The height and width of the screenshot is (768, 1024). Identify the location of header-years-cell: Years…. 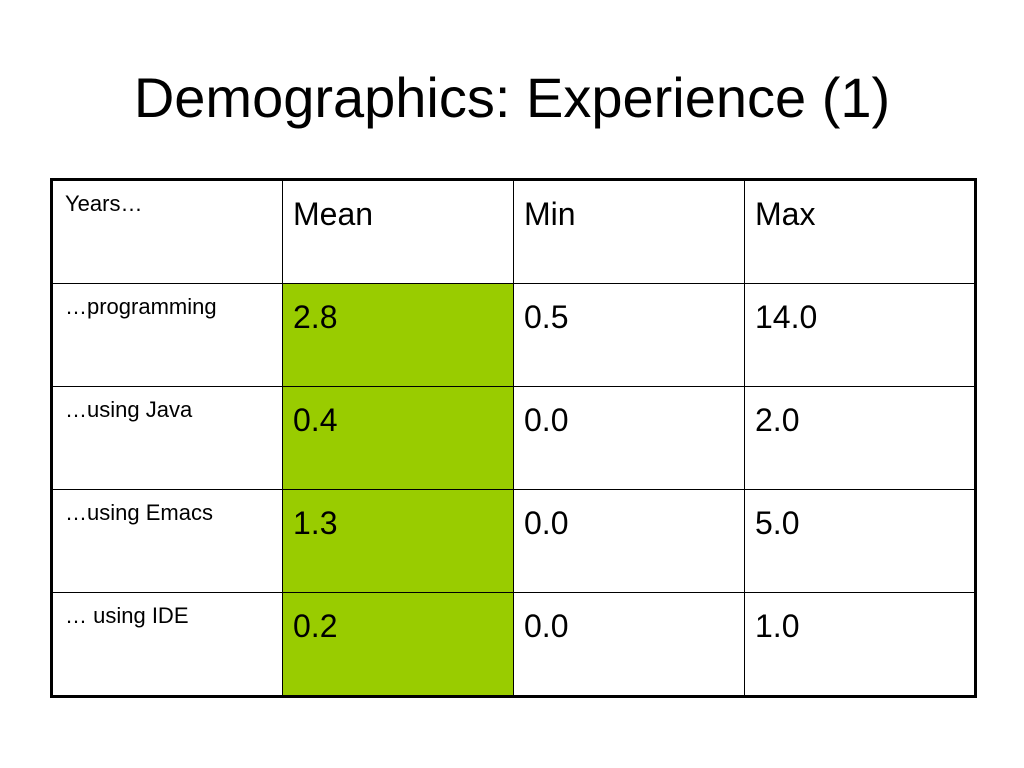
(167, 231).